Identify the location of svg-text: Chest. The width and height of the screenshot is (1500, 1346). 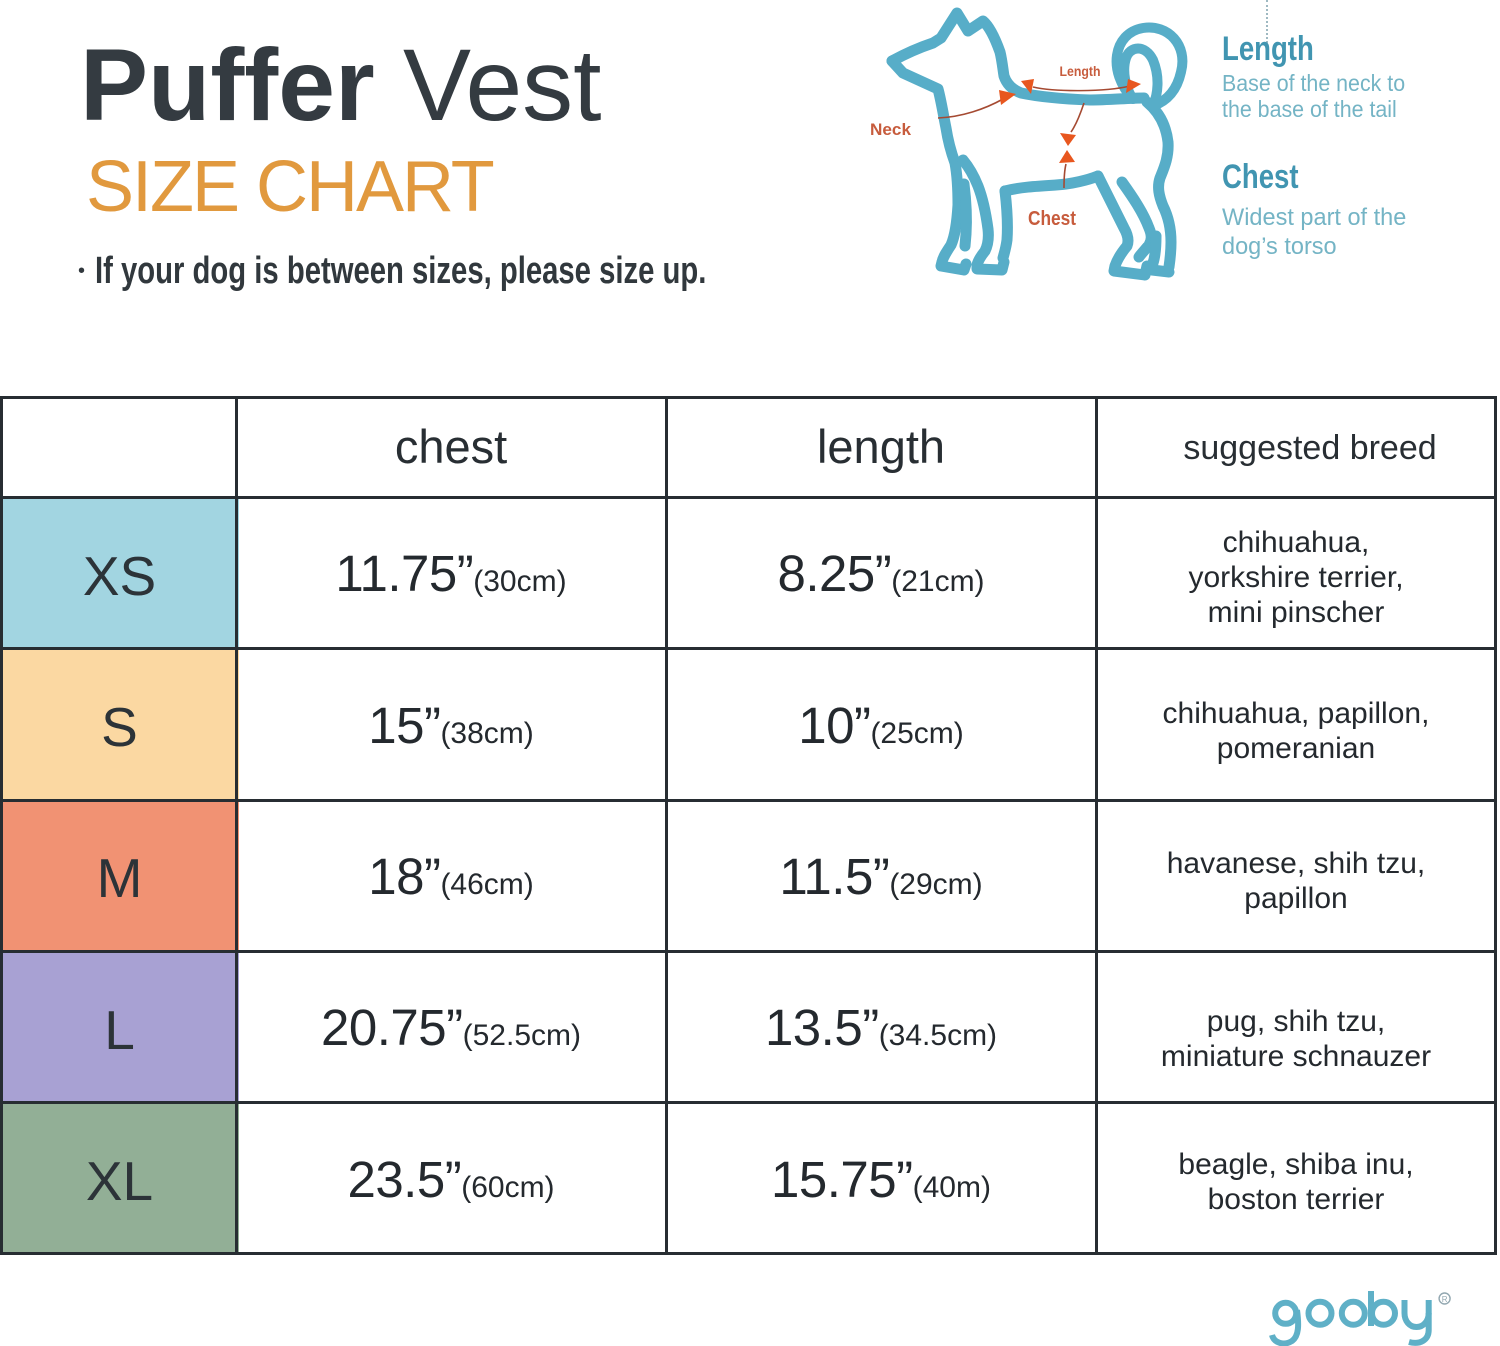
(1052, 219).